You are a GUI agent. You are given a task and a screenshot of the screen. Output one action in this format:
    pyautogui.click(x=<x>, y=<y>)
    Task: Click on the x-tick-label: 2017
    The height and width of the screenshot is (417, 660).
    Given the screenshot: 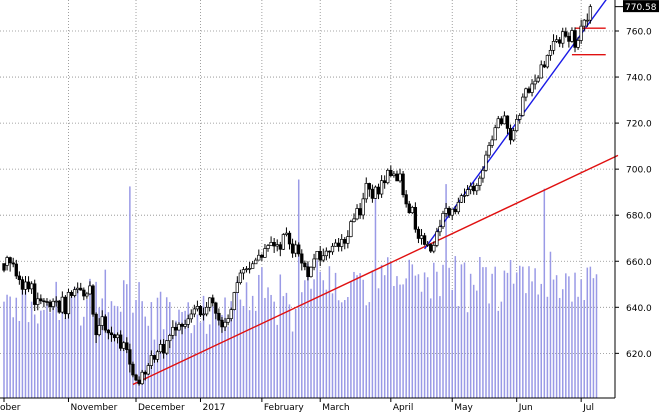 What is the action you would take?
    pyautogui.click(x=213, y=407)
    